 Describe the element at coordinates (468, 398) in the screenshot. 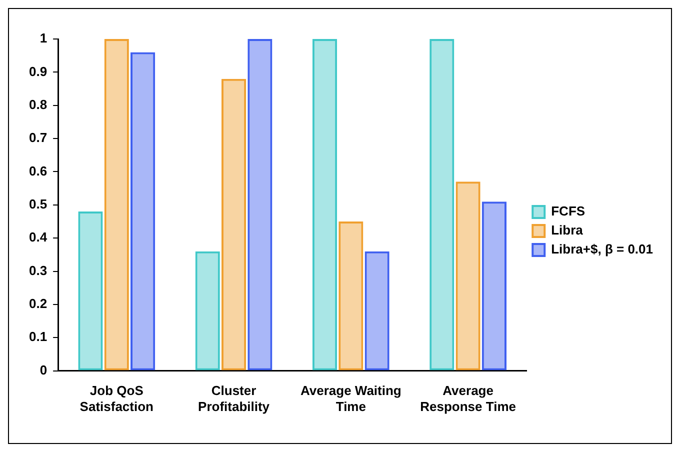

I see `x-tick-label: Average Response Time` at that location.